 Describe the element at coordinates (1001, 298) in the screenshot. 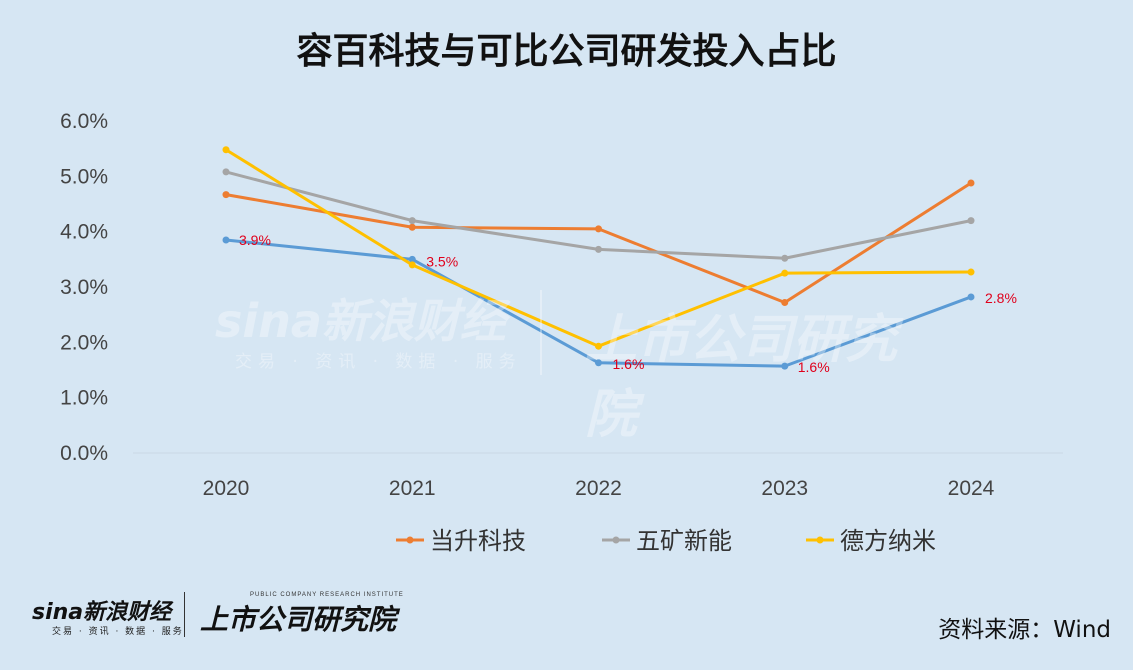

I see `data-label: 2.8%` at that location.